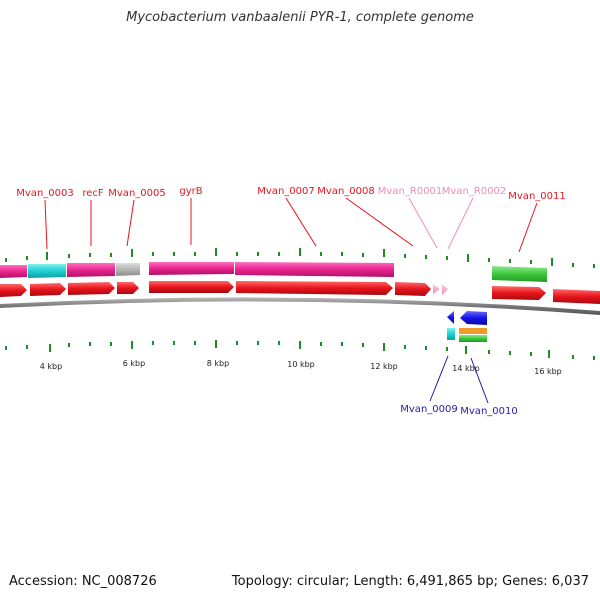 This screenshot has width=600, height=600. I want to click on cds-track, so click(300, 292).